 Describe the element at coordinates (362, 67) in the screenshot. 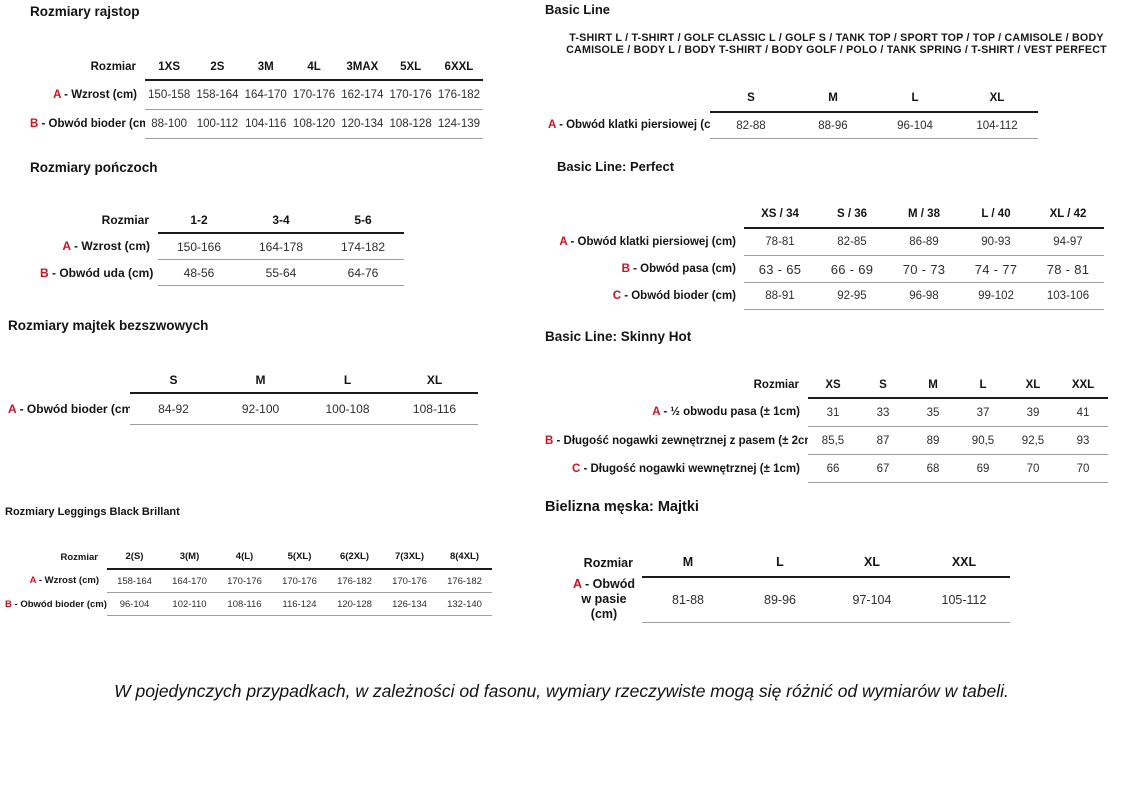

I see `column-header: 3MAX` at that location.